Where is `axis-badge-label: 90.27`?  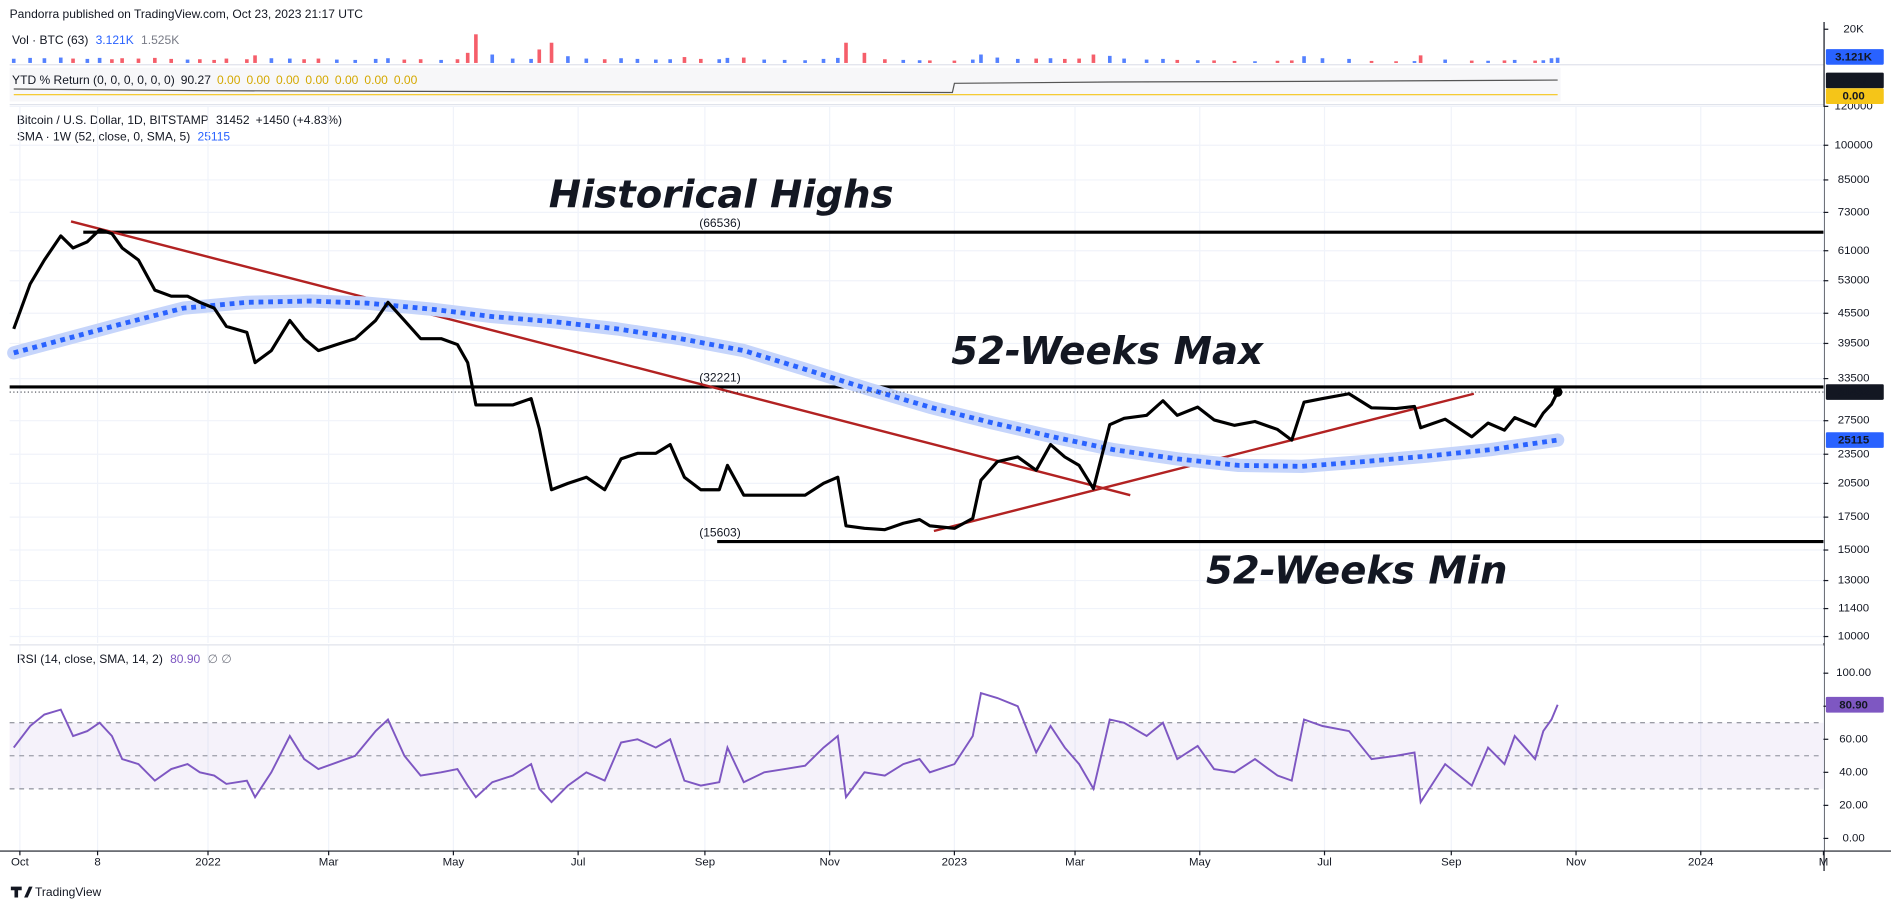
axis-badge-label: 90.27 is located at coordinates (1853, 81).